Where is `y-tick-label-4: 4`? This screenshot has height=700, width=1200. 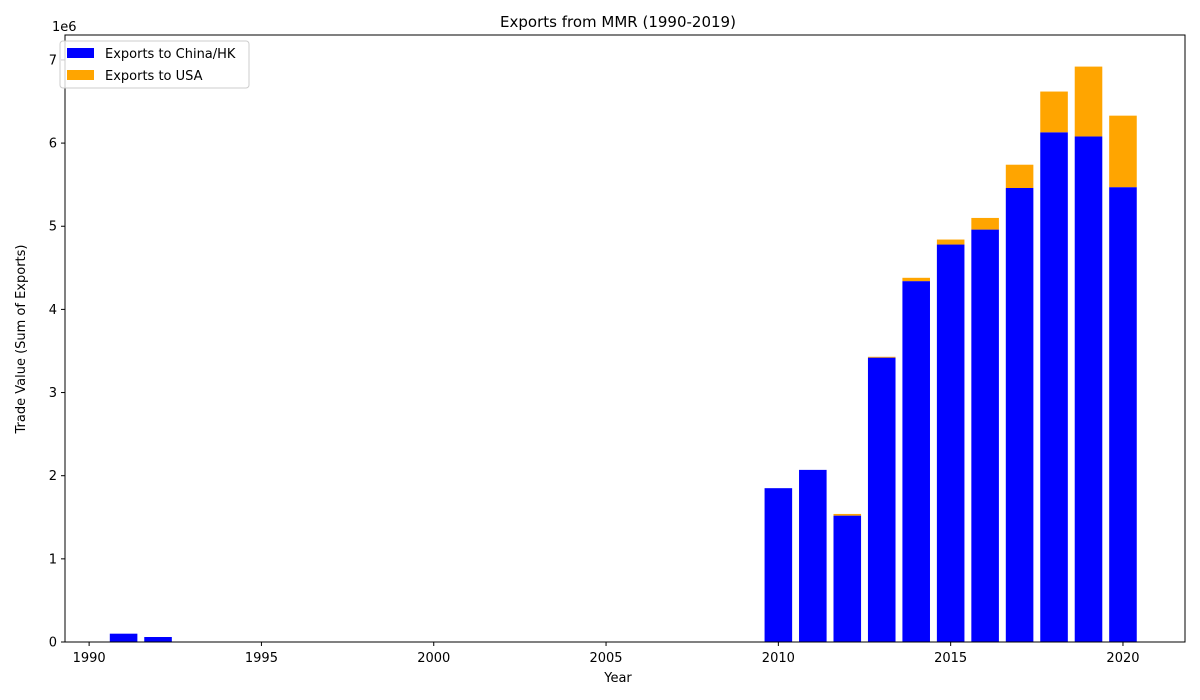 y-tick-label-4: 4 is located at coordinates (53, 310).